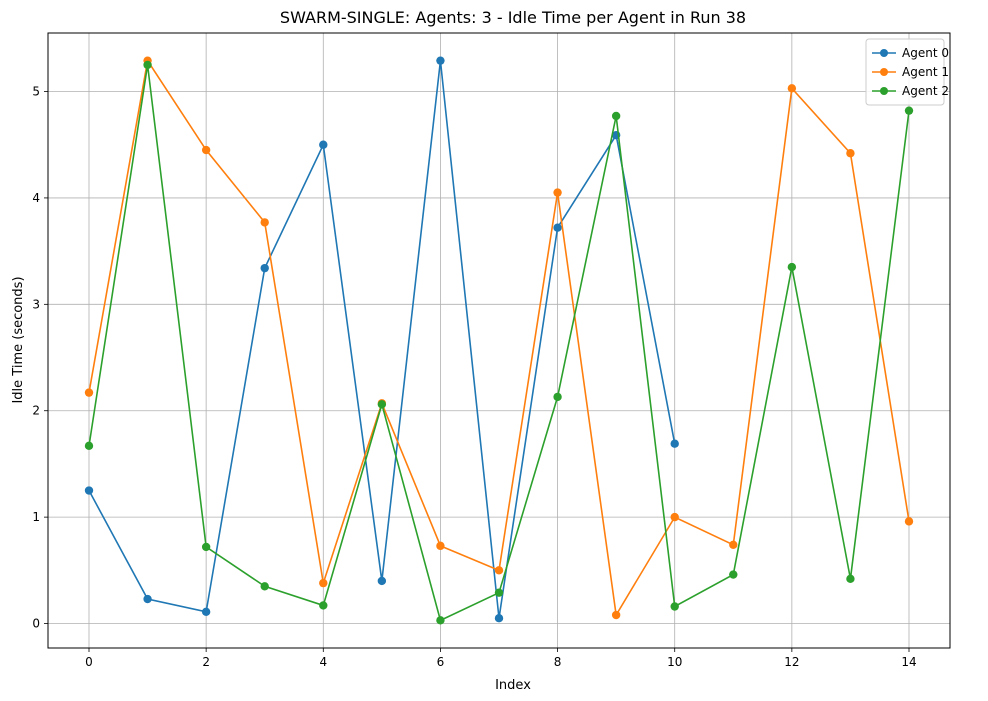 This screenshot has height=701, width=988. Describe the element at coordinates (36, 411) in the screenshot. I see `y-tick-label: 2` at that location.